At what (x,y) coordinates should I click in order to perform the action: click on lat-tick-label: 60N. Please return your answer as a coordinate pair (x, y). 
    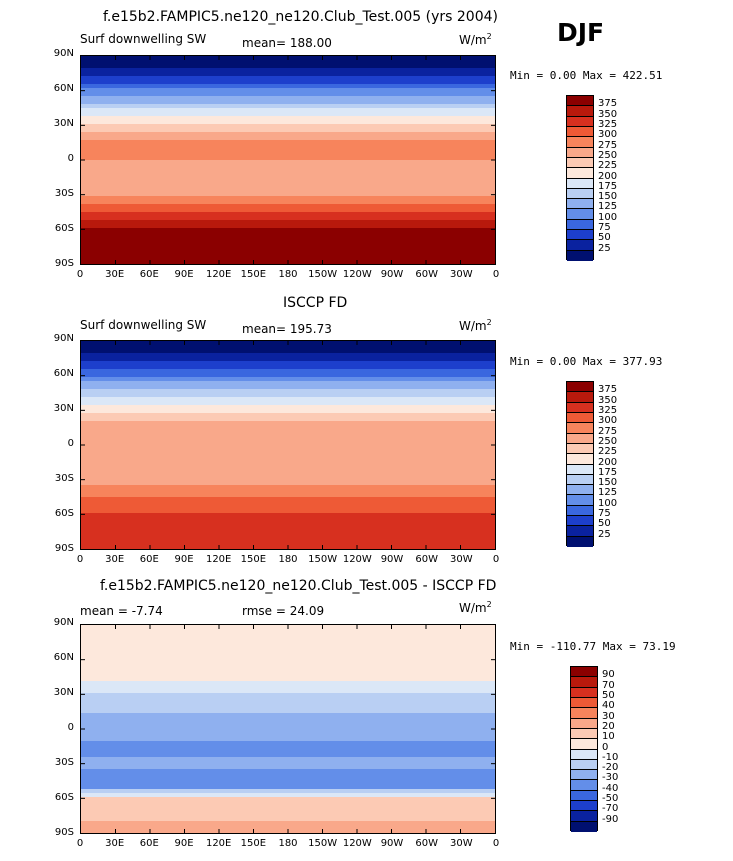
    Looking at the image, I should click on (63, 373).